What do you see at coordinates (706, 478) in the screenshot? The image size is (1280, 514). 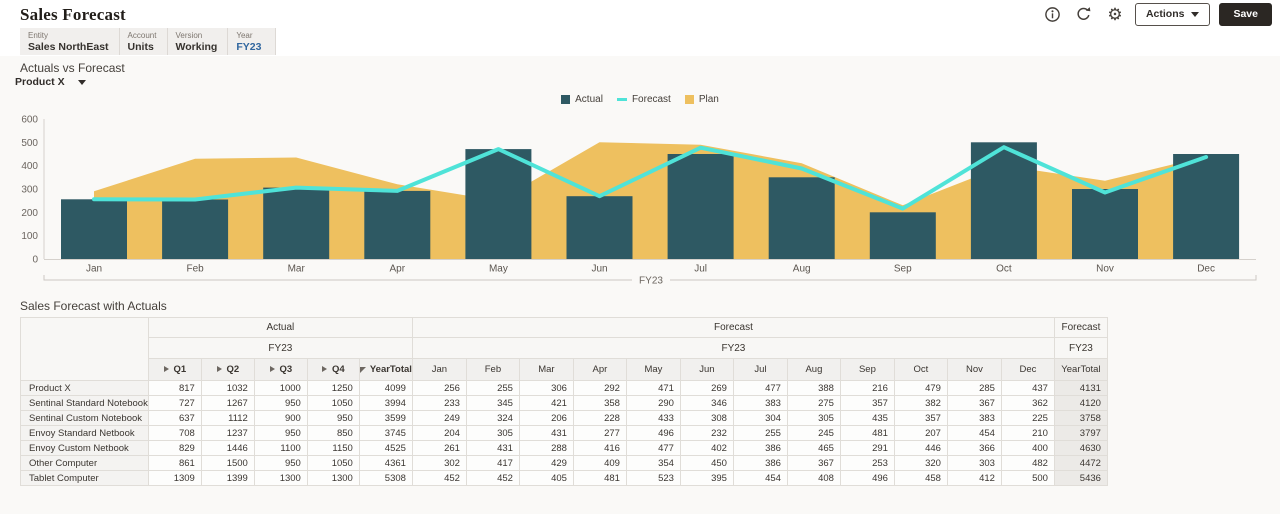 I see `grid-cell: 395` at bounding box center [706, 478].